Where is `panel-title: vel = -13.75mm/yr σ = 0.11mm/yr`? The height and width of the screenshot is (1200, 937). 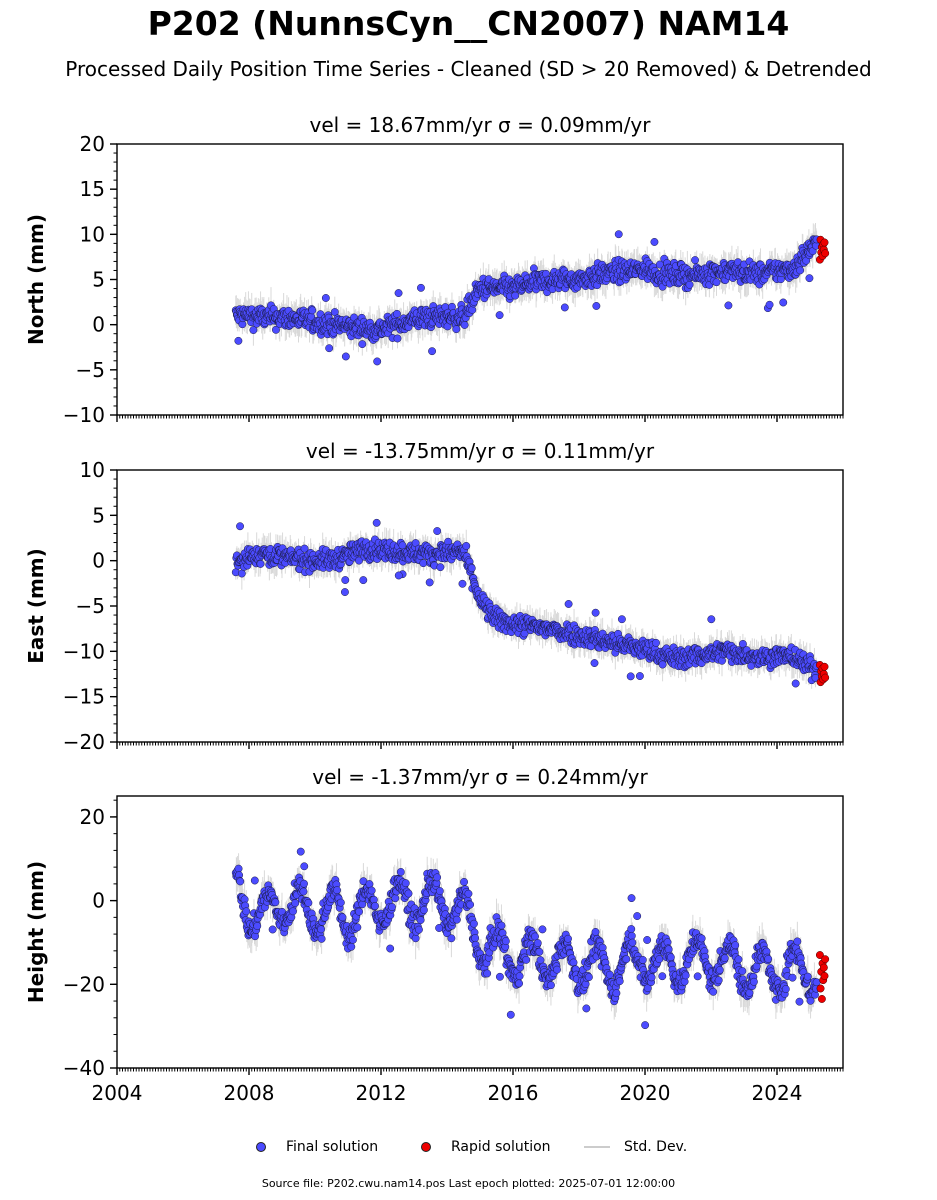 panel-title: vel = -13.75mm/yr σ = 0.11mm/yr is located at coordinates (480, 451).